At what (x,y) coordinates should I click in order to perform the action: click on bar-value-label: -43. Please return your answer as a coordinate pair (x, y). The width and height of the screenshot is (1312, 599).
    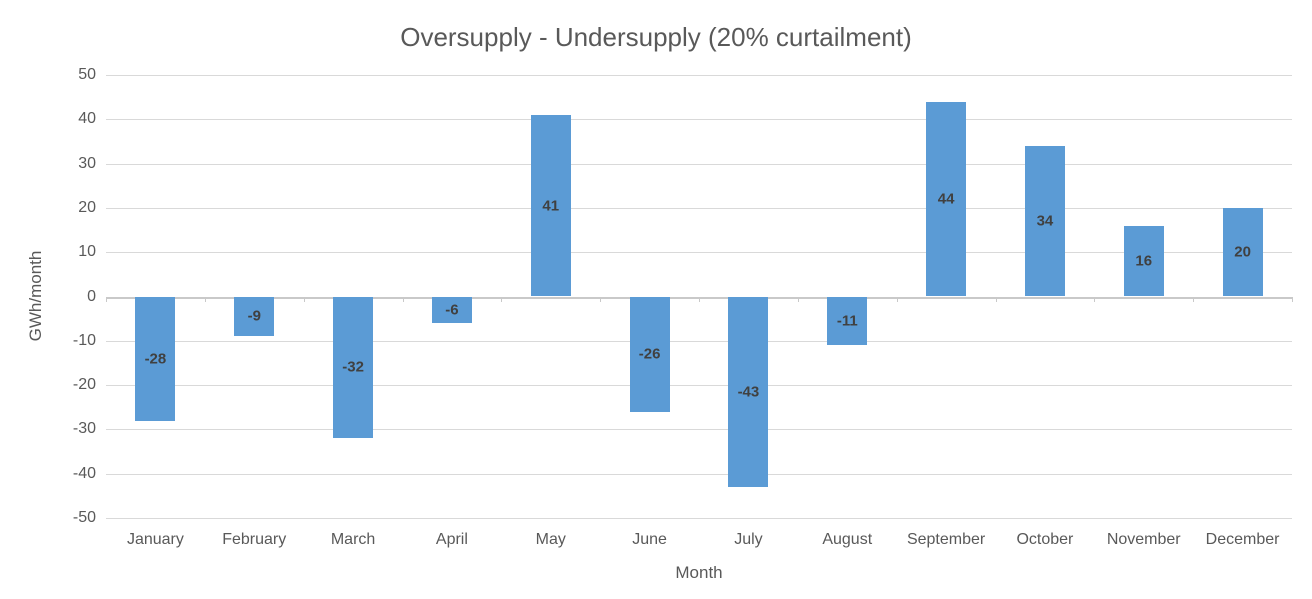
    Looking at the image, I should click on (748, 392).